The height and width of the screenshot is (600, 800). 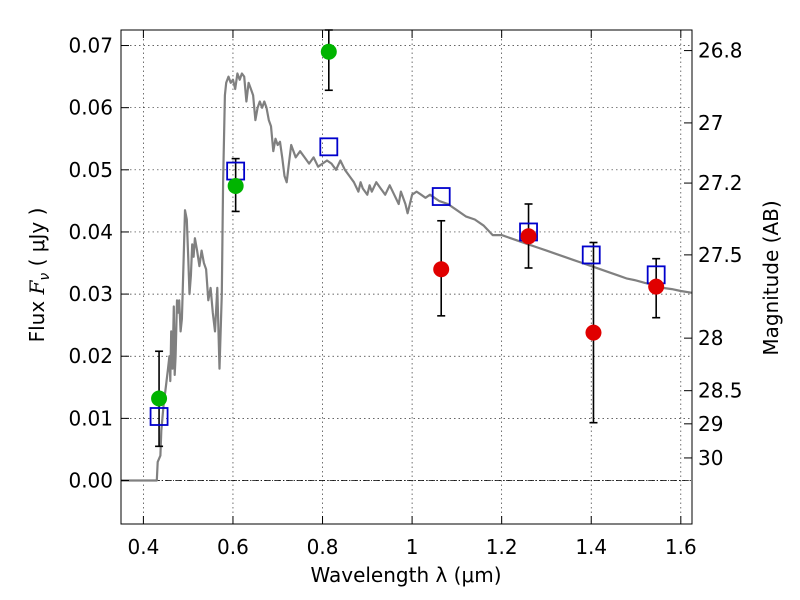 I want to click on magnitude-tick-label: 27.2, so click(x=720, y=183).